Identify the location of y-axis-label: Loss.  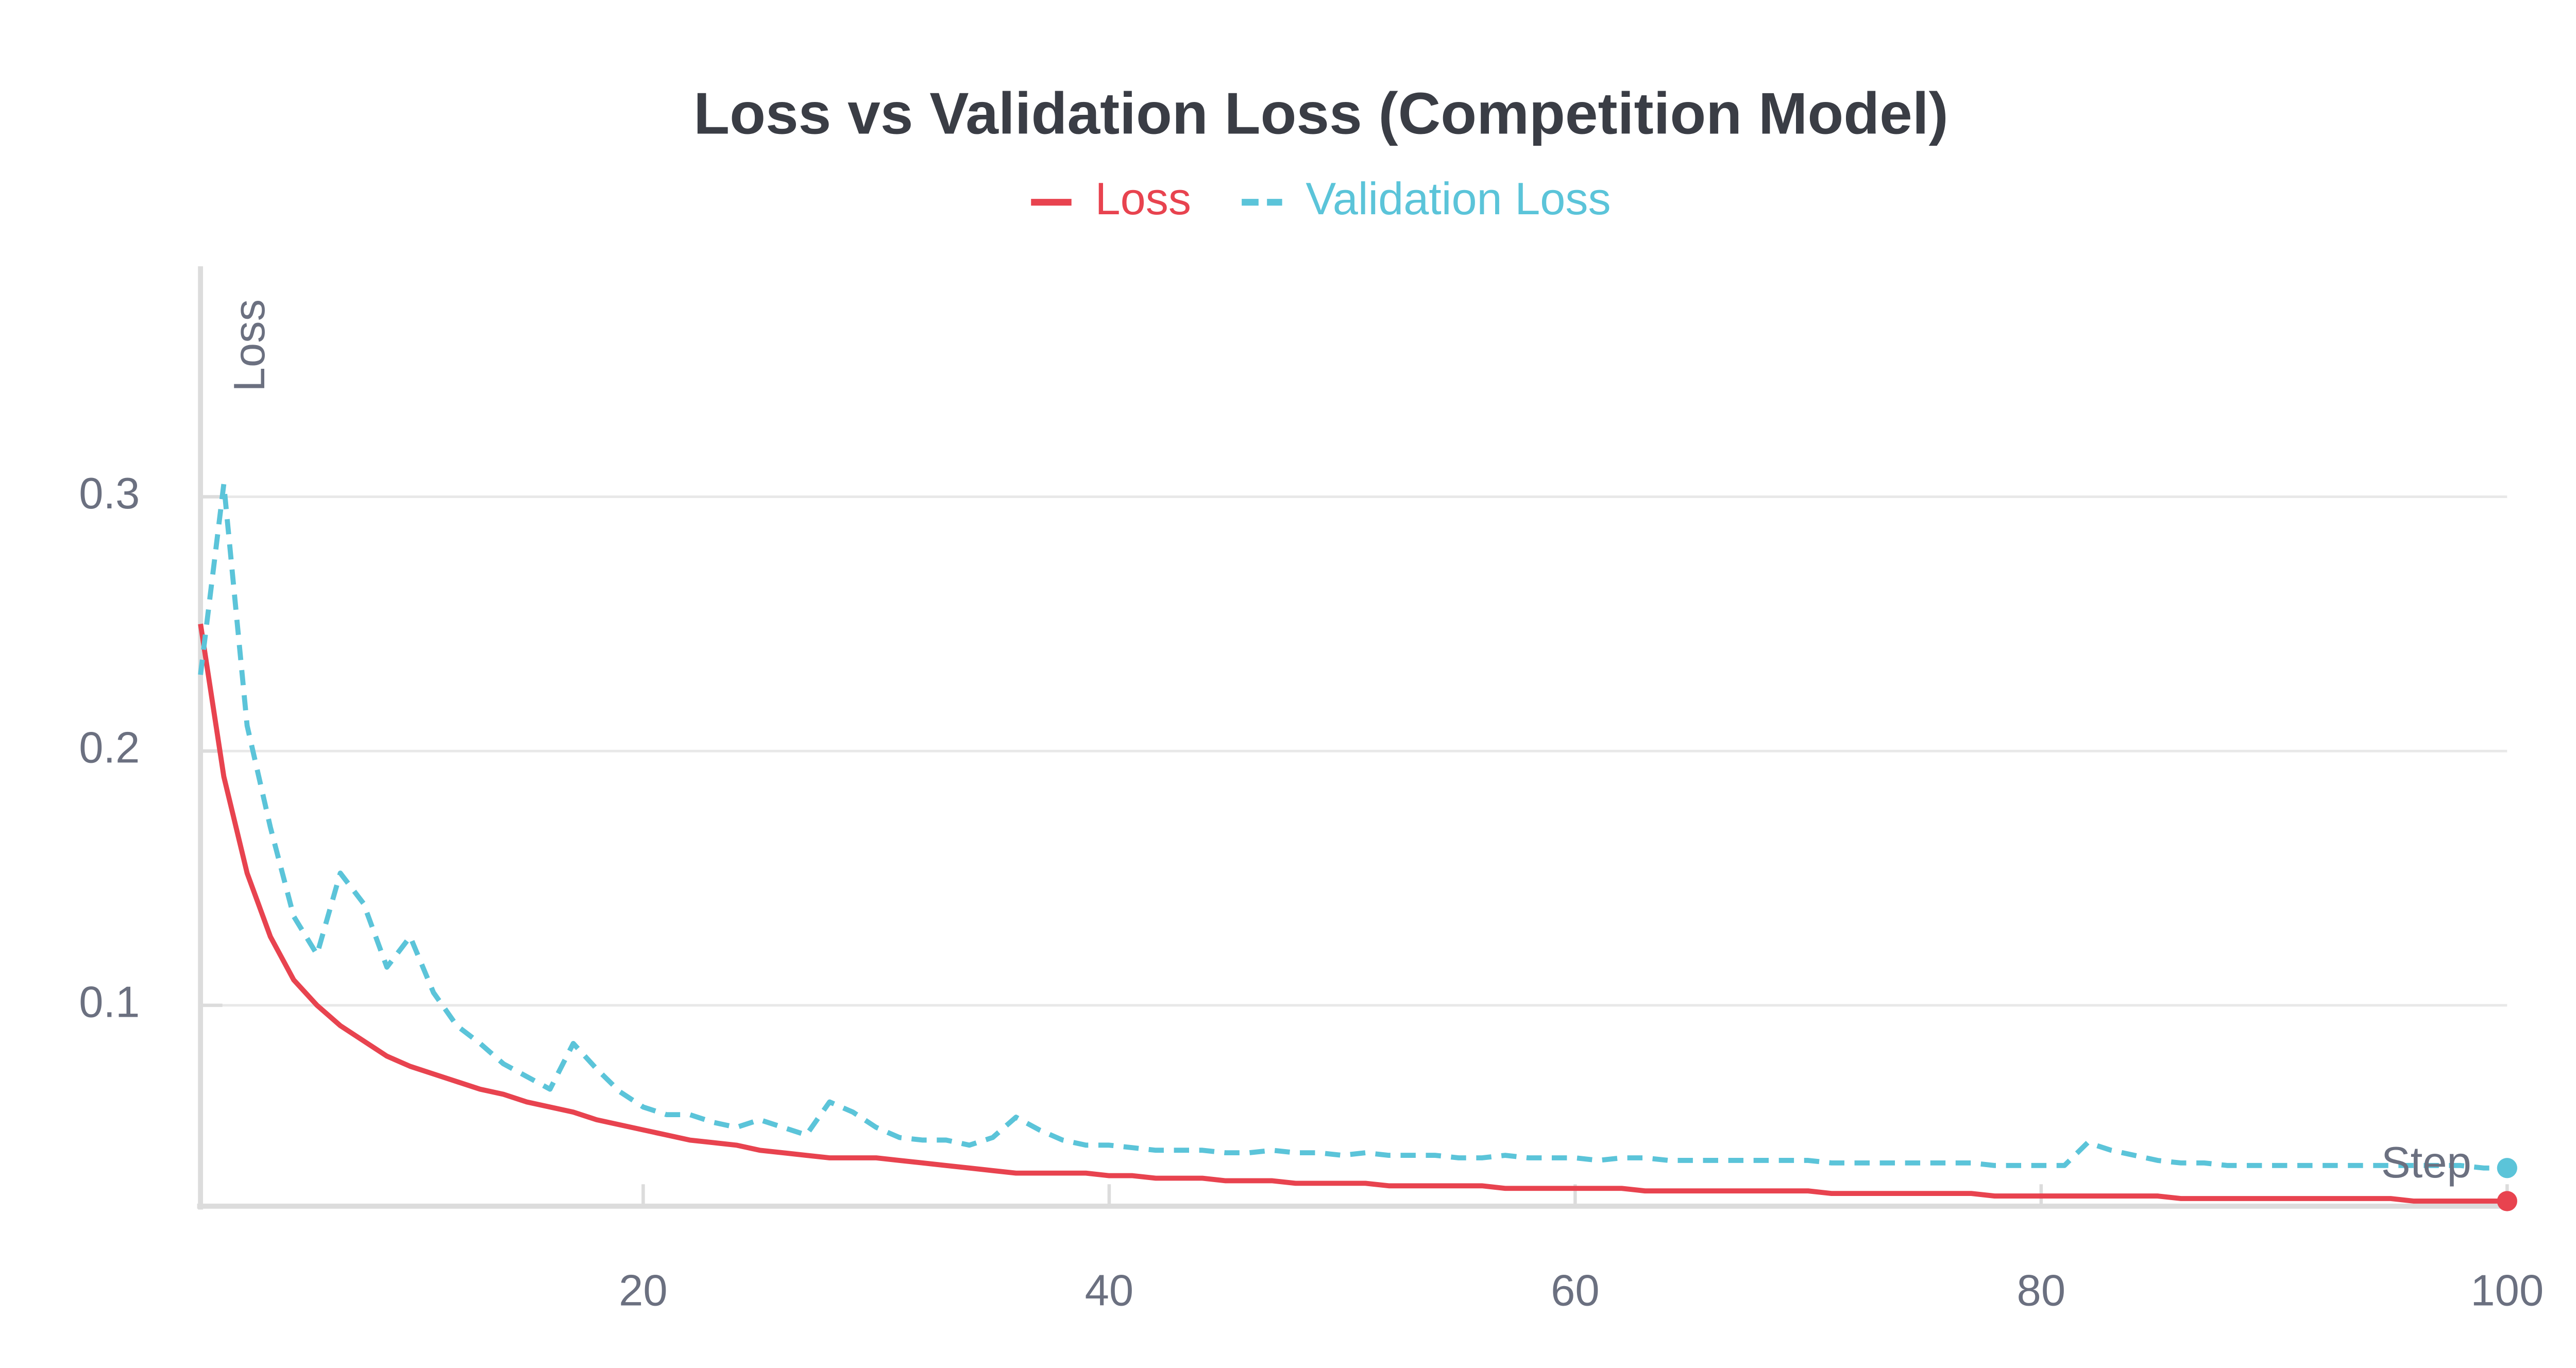
(249, 345).